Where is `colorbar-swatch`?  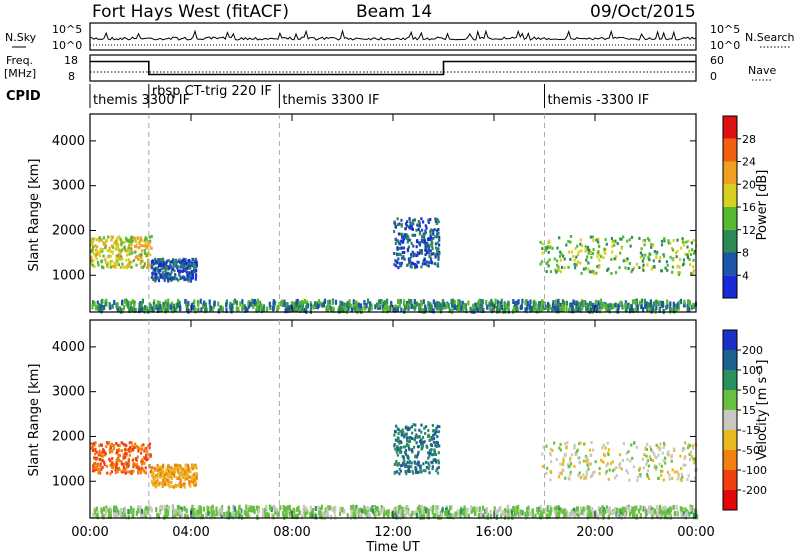
colorbar-swatch is located at coordinates (730, 340).